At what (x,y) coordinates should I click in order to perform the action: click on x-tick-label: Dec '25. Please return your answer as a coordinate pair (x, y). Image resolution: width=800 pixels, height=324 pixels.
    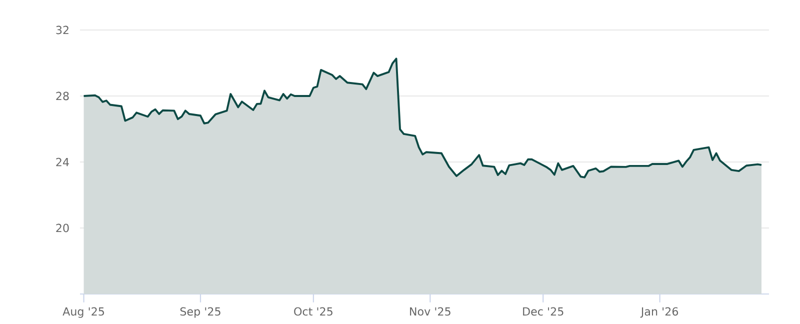
    Looking at the image, I should click on (543, 311).